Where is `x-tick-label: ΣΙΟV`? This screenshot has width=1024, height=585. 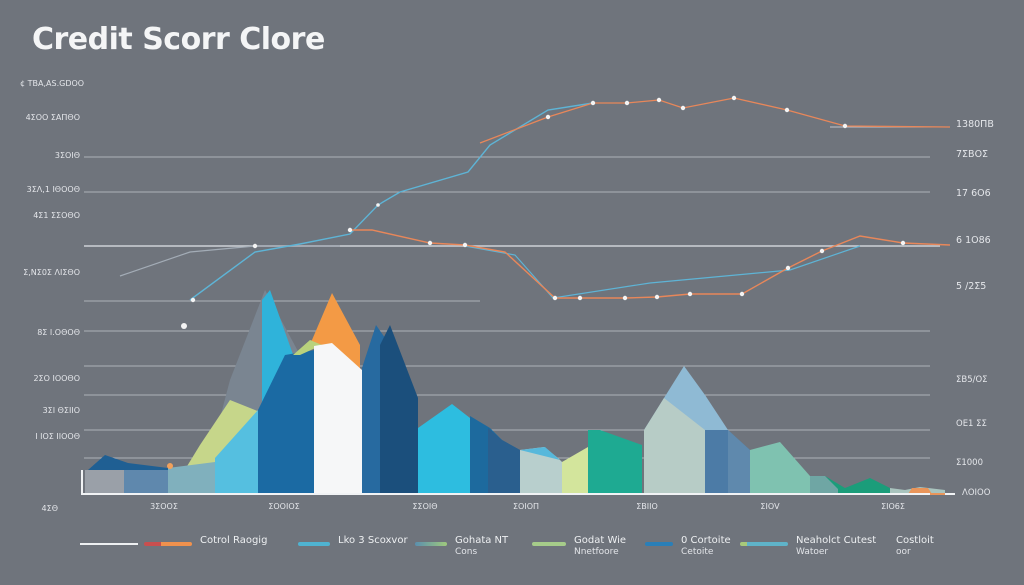 x-tick-label: ΣΙΟV is located at coordinates (770, 506).